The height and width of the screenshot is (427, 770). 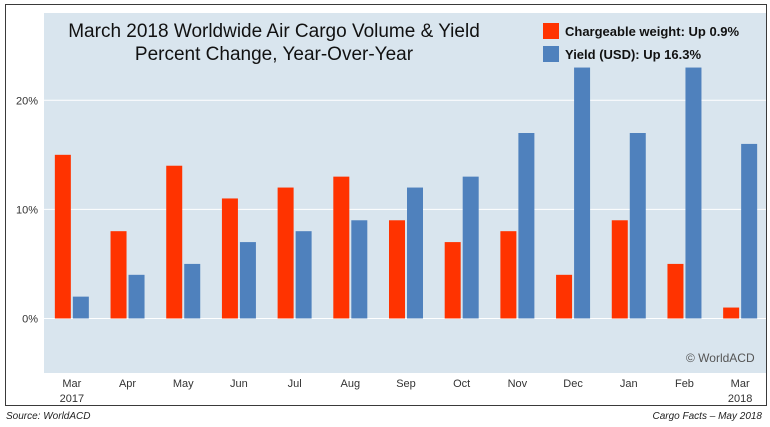 What do you see at coordinates (633, 54) in the screenshot?
I see `legend-label: Yield (USD): Up 16.3%` at bounding box center [633, 54].